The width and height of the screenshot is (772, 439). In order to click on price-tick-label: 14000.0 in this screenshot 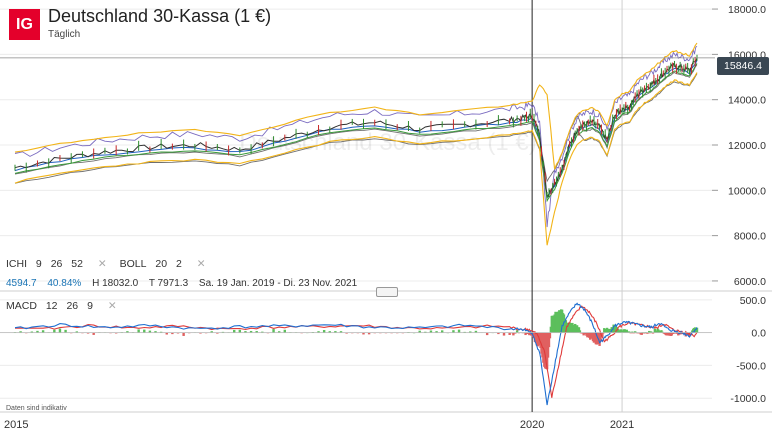, I will do `click(747, 101)`.